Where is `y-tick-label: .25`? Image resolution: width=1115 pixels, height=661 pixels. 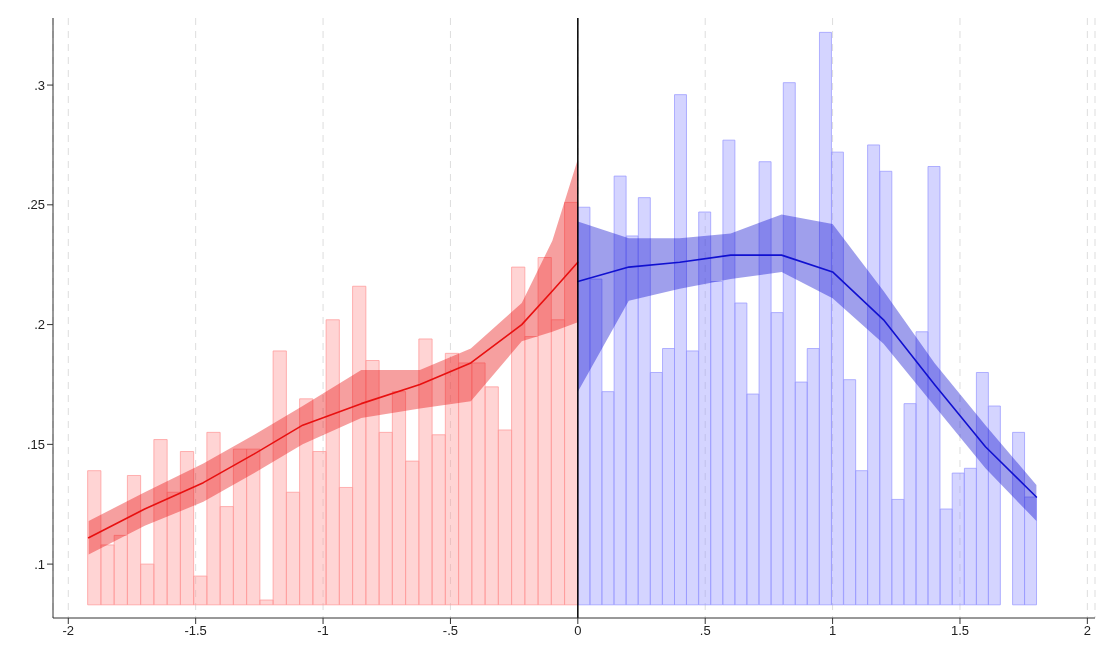 y-tick-label: .25 is located at coordinates (35, 205).